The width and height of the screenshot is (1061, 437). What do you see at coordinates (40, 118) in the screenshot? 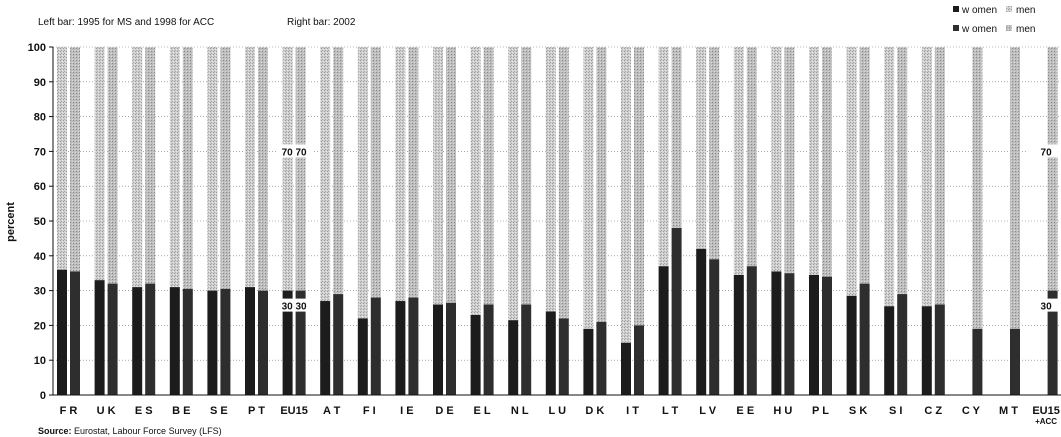
I see `y-tick-label: 80` at bounding box center [40, 118].